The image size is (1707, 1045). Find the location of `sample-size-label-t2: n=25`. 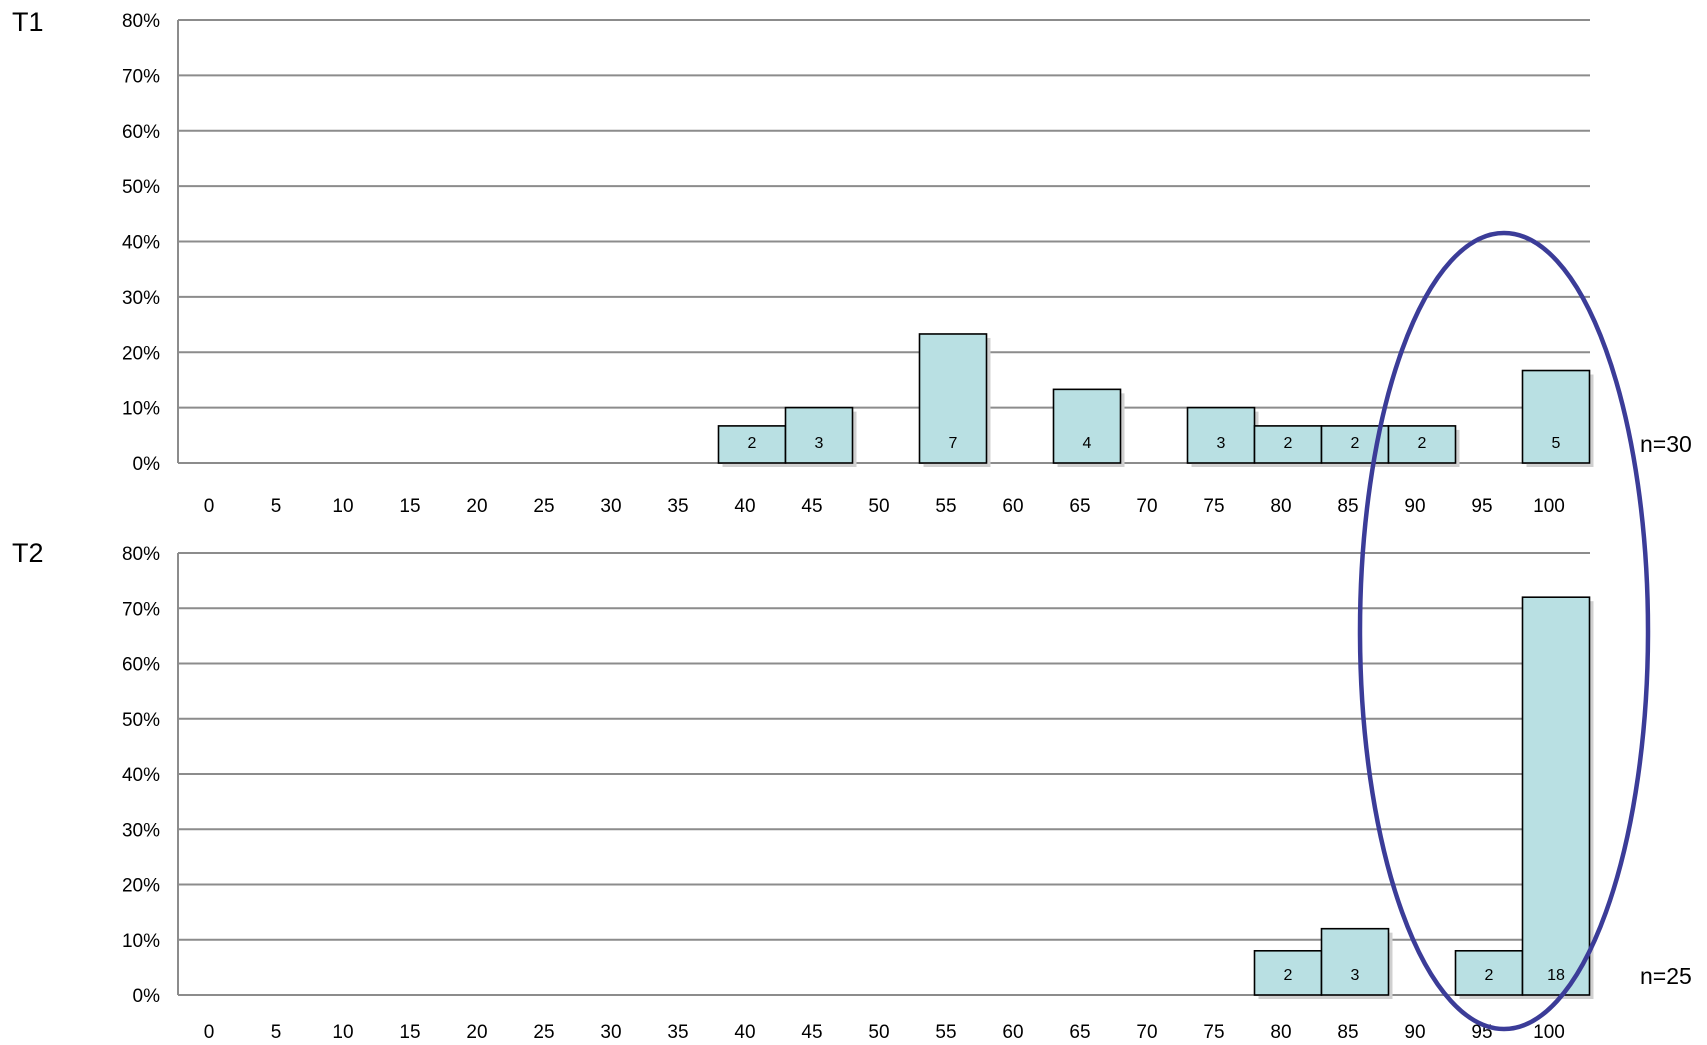

sample-size-label-t2: n=25 is located at coordinates (1666, 976).